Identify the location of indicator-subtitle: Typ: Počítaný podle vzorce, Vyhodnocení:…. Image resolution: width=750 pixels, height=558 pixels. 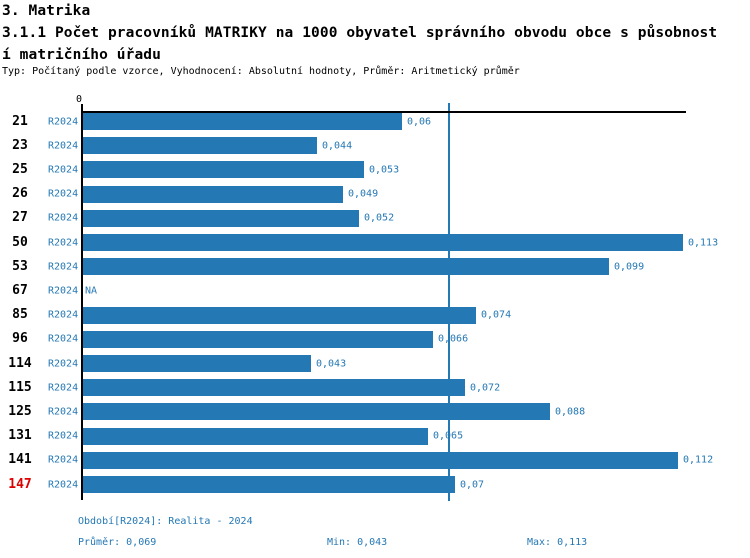
(261, 71).